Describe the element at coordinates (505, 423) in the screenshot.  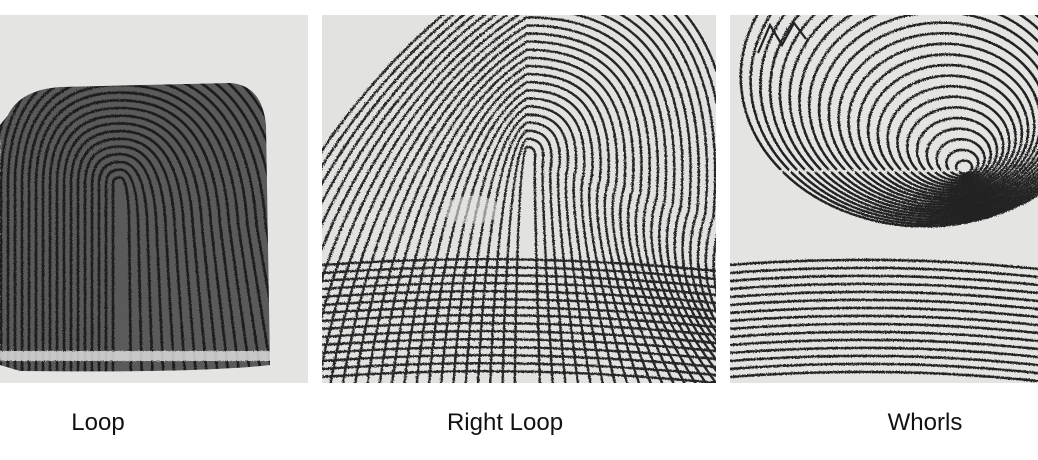
I see `right-loop-caption: Right Loop` at that location.